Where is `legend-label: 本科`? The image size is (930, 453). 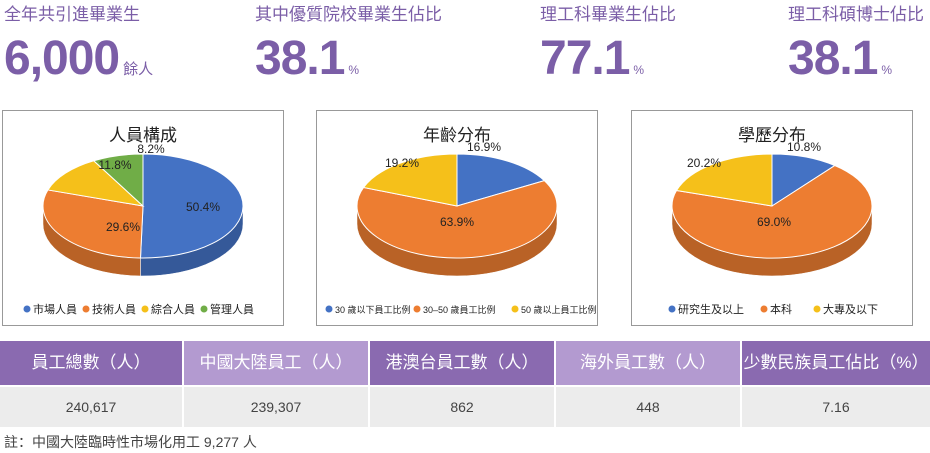
legend-label: 本科 is located at coordinates (781, 309).